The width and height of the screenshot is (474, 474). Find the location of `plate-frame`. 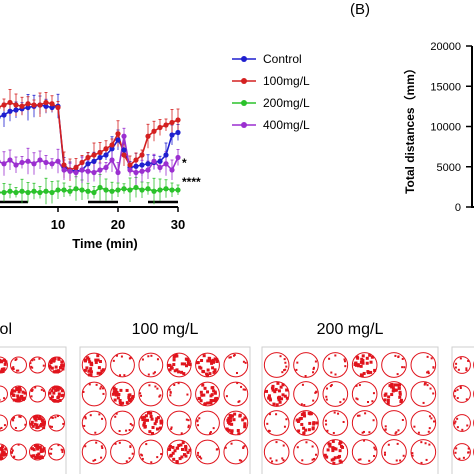

plate-frame is located at coordinates (350, 410).